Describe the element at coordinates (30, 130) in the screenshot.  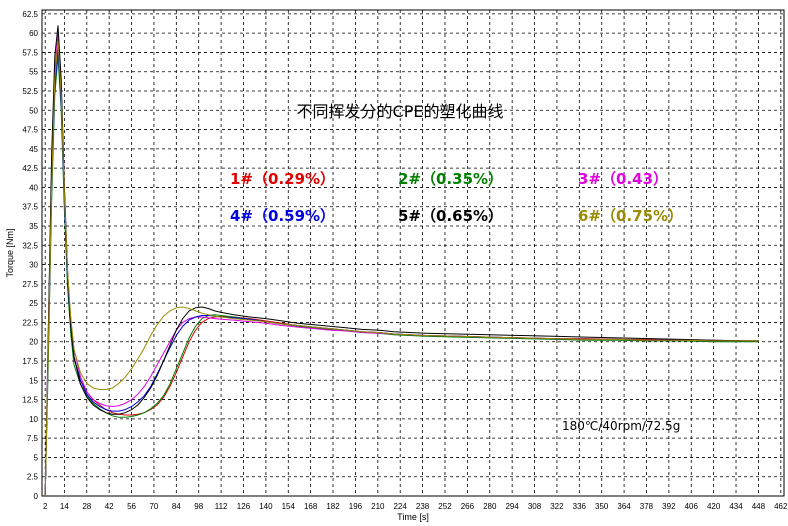
I see `y-tick-label: 47.5` at that location.